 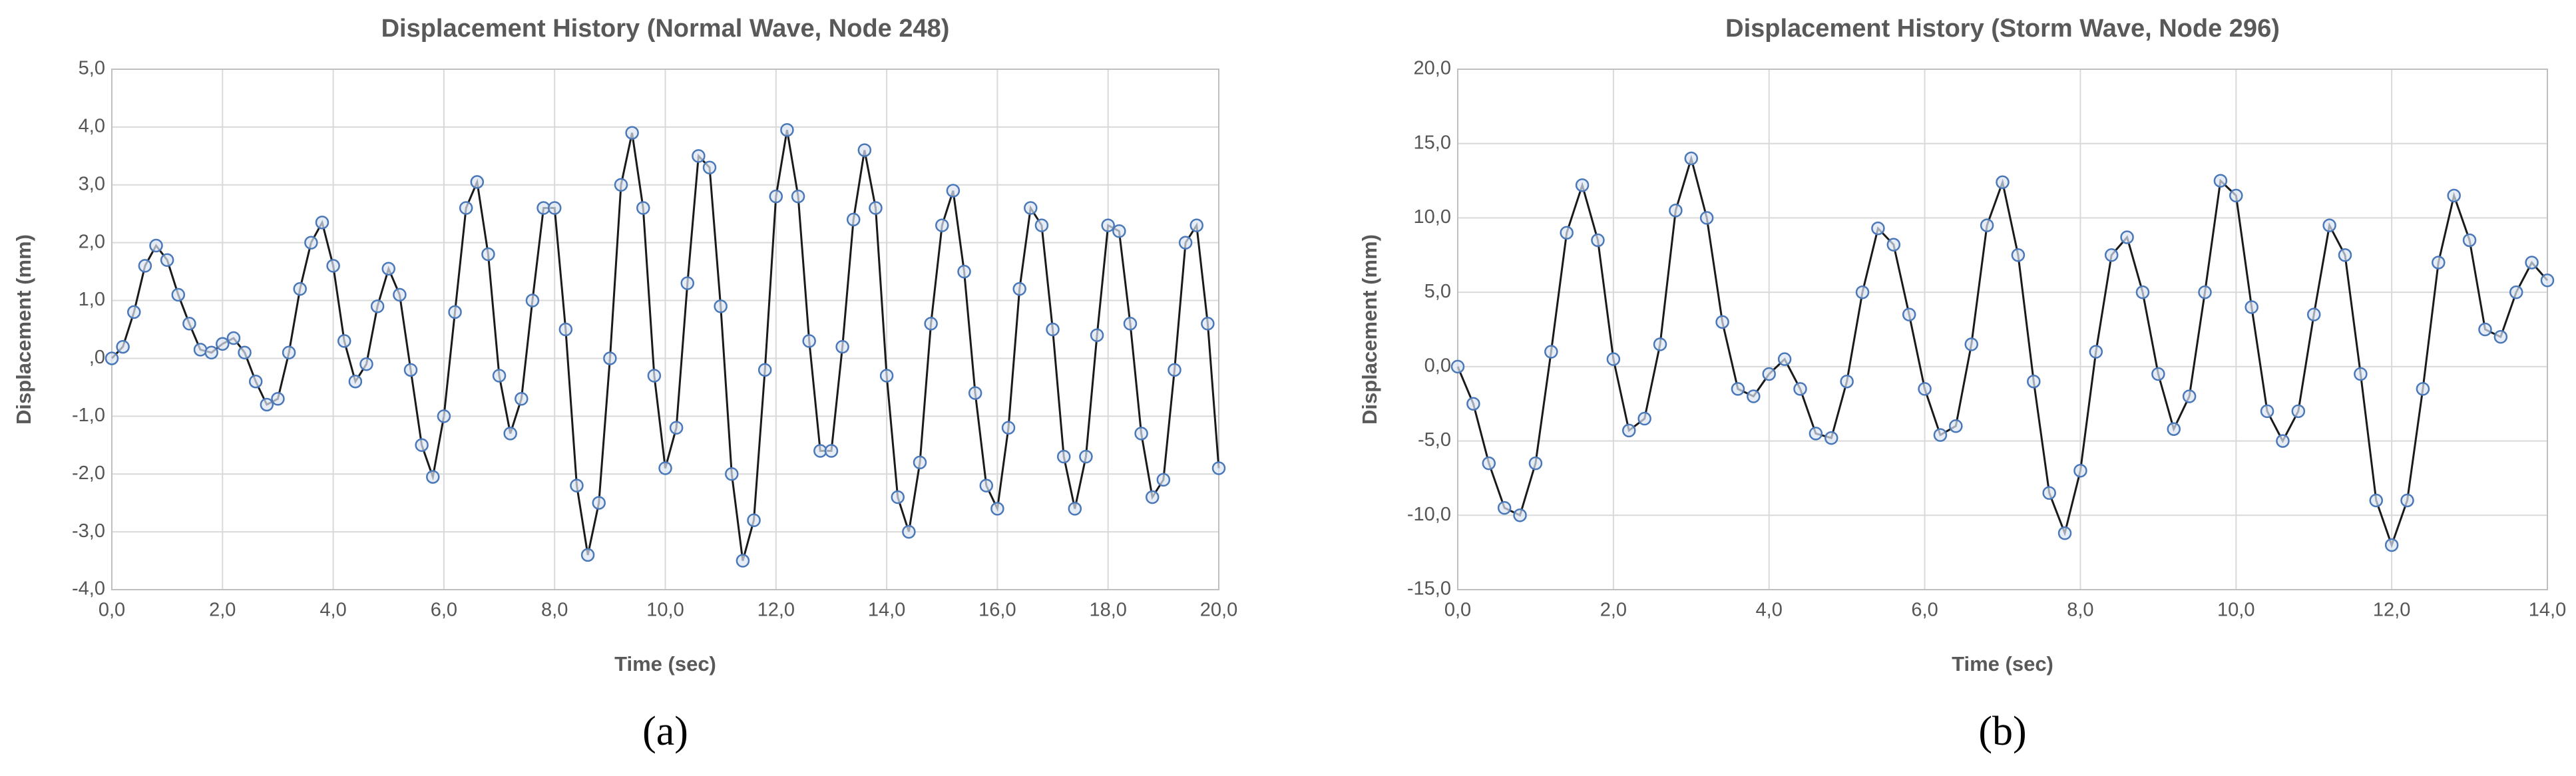 I want to click on y-axis-label: Displacement (mm), so click(x=23, y=329).